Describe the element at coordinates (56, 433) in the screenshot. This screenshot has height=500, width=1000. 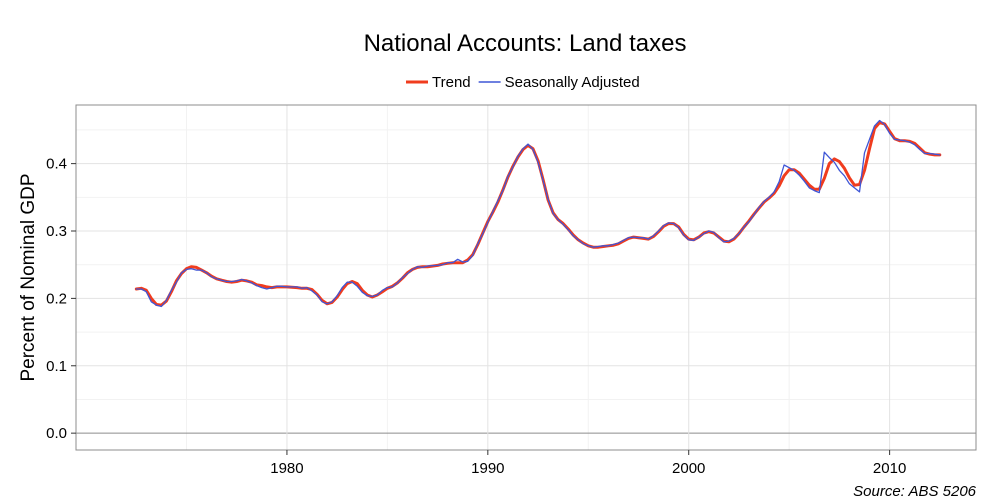
I see `y-tick-label: 0.0` at that location.